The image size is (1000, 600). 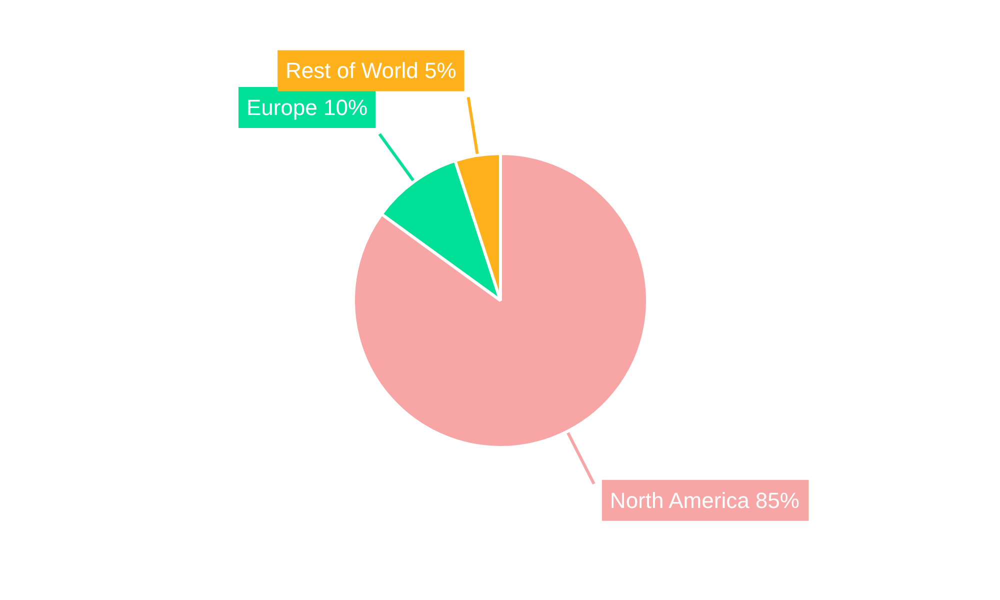 What do you see at coordinates (307, 107) in the screenshot?
I see `slice-label: Europe 10%` at bounding box center [307, 107].